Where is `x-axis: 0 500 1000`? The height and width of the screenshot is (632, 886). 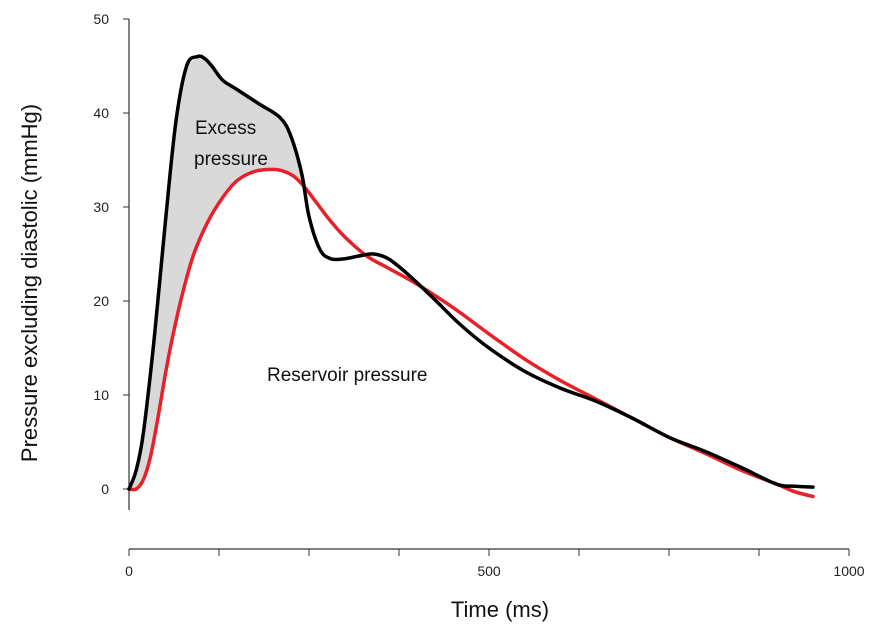
x-axis: 0 500 1000 is located at coordinates (495, 563).